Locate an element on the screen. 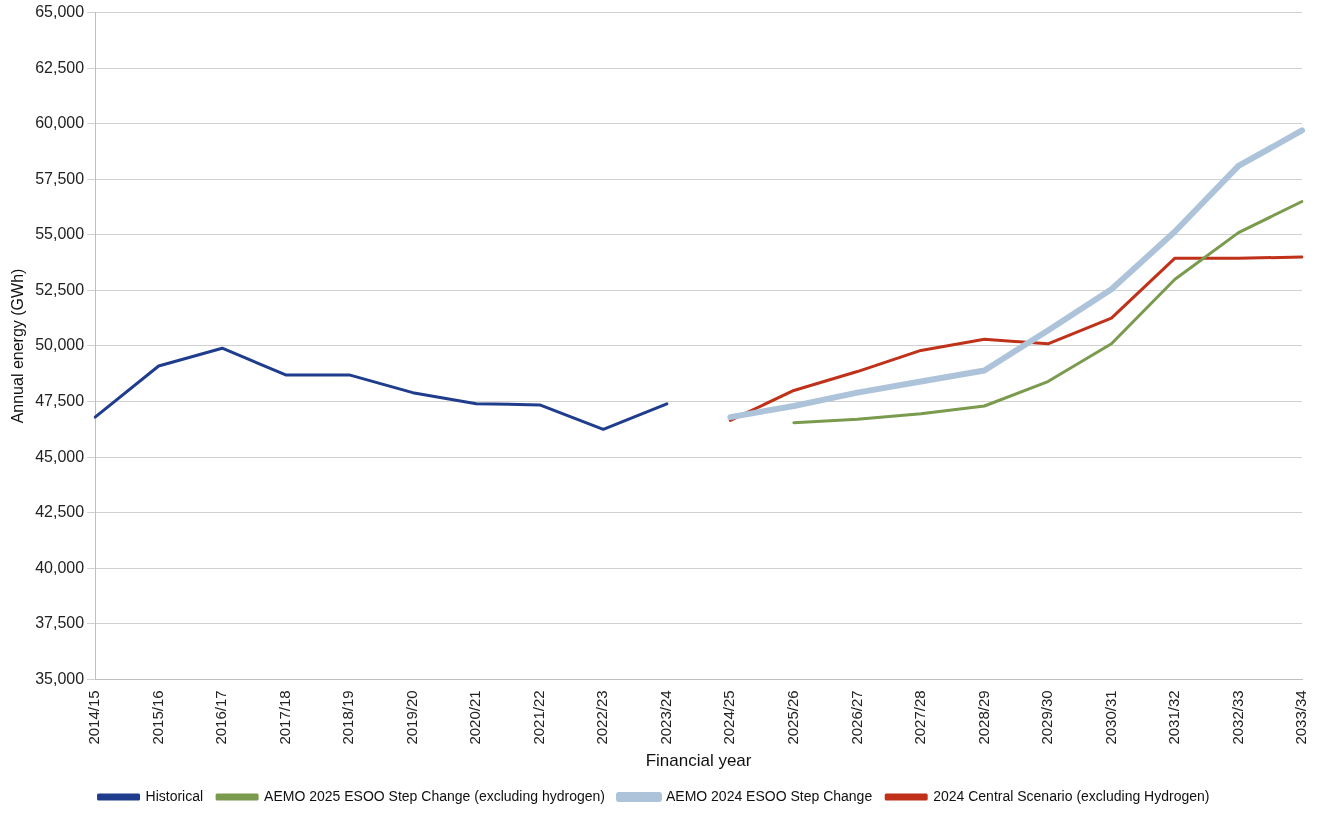 This screenshot has width=1323, height=819. y-tick-label: 37,500 is located at coordinates (60, 623).